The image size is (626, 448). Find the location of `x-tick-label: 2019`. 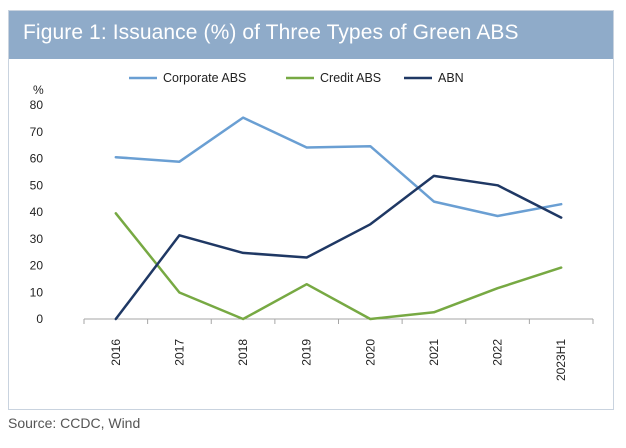

x-tick-label: 2019 is located at coordinates (307, 352).